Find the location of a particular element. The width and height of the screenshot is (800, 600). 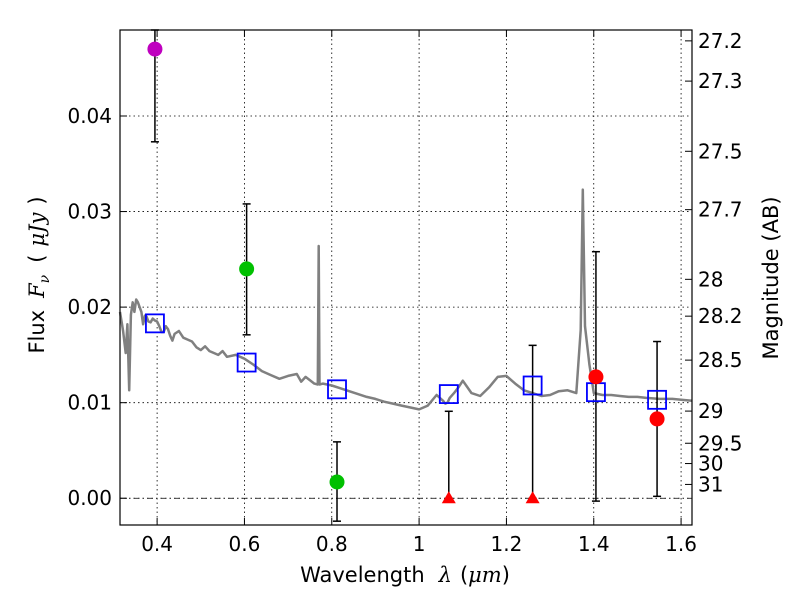

y2-tick-label: 28 is located at coordinates (710, 279).